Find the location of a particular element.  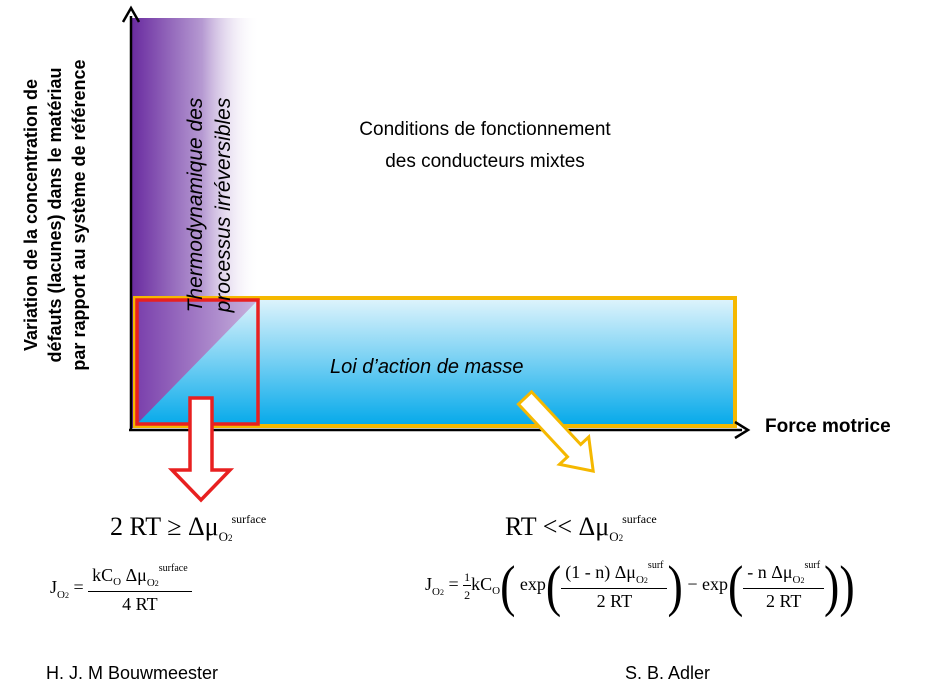

right-author: S. B. Adler is located at coordinates (668, 673).